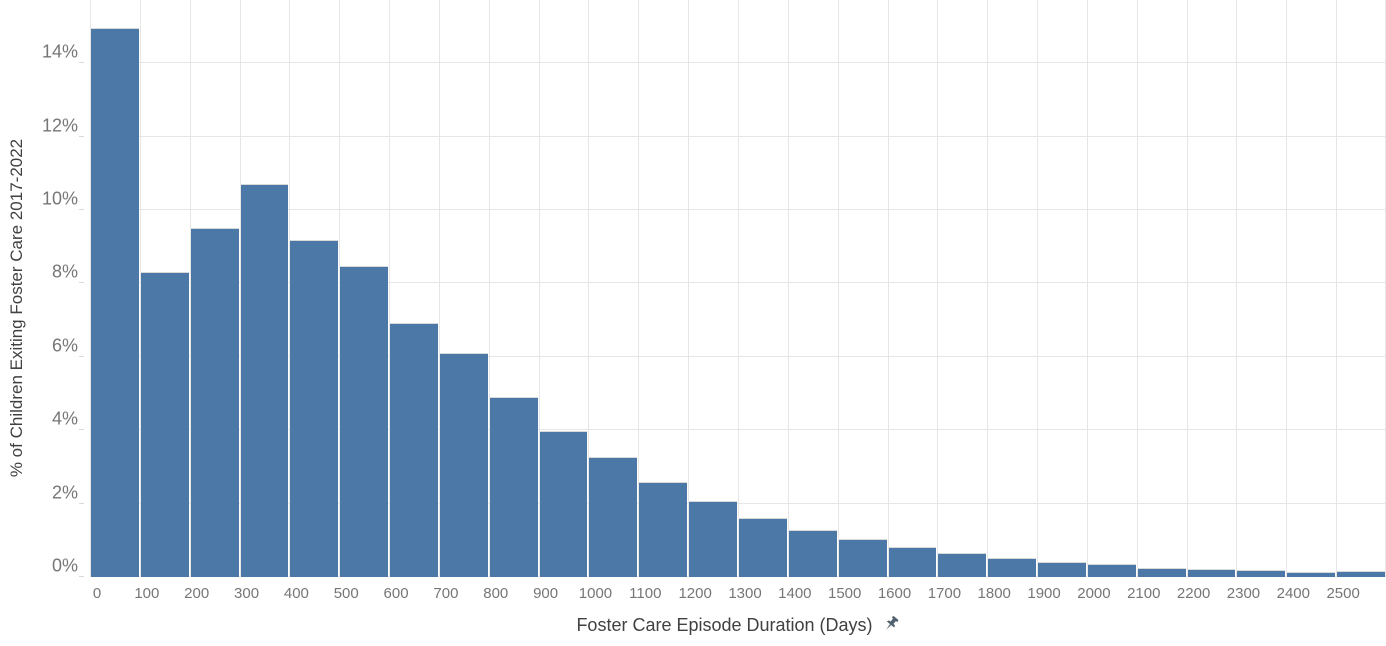 The image size is (1386, 646). What do you see at coordinates (59, 51) in the screenshot?
I see `y-tick-label: 14%` at bounding box center [59, 51].